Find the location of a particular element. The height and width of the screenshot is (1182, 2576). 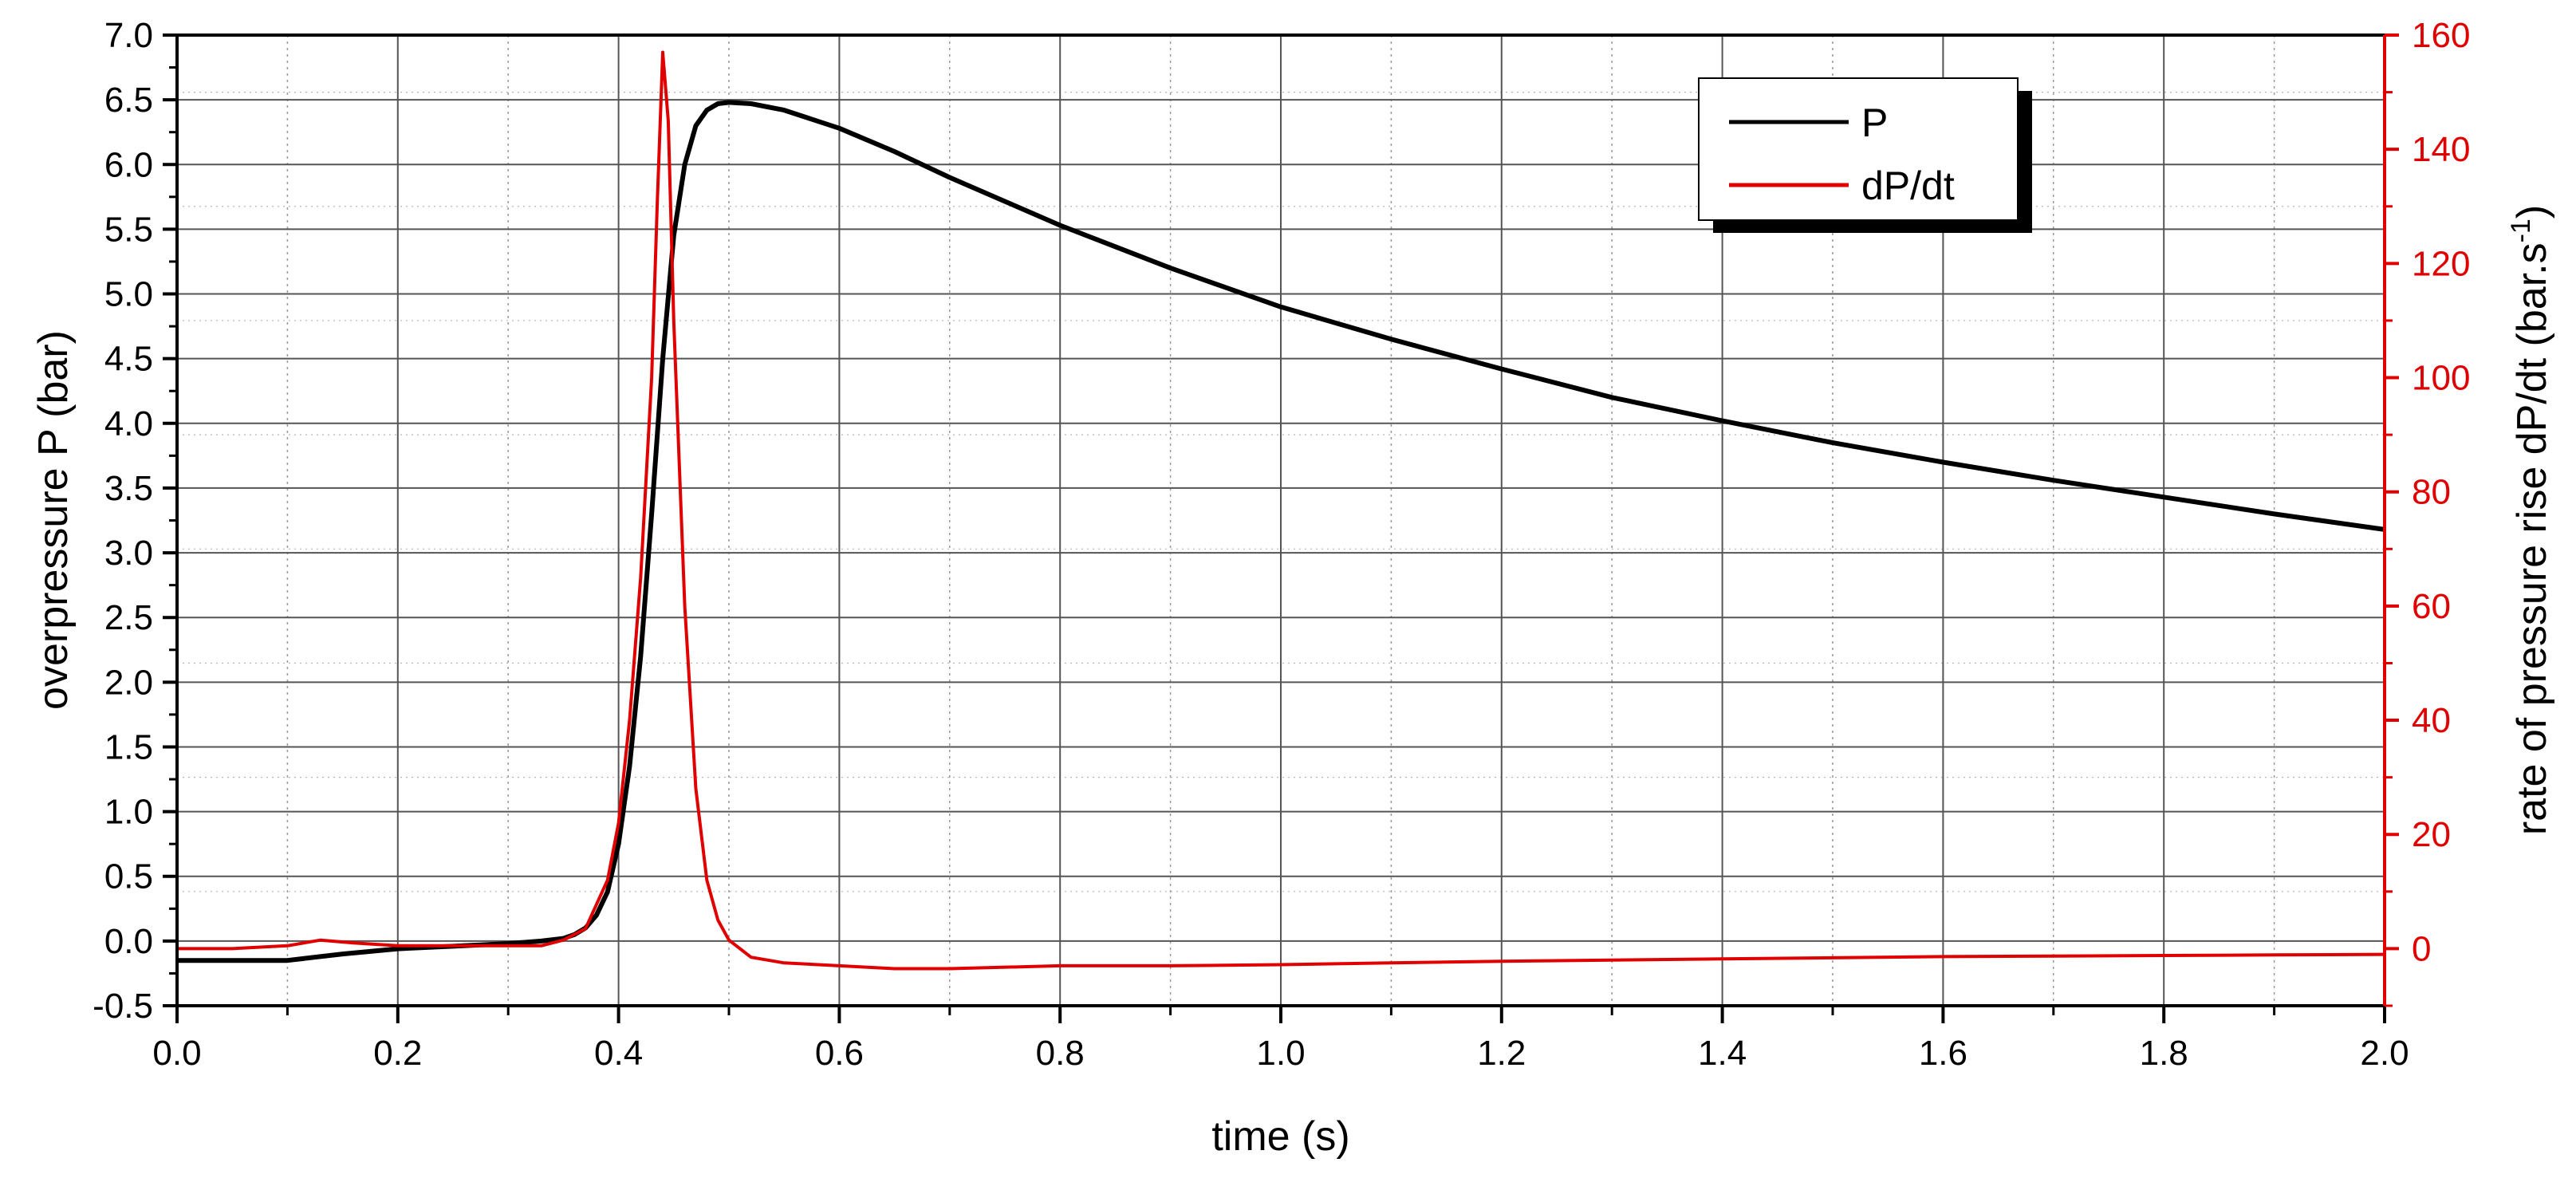

left-y-tick-label: 1.0 is located at coordinates (128, 812).